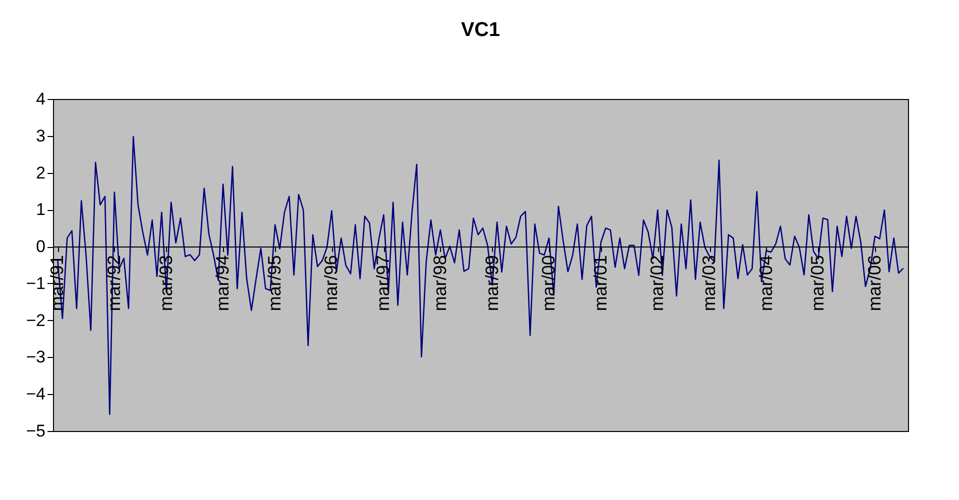 This screenshot has height=500, width=959. I want to click on y-tick-label: 2, so click(41, 172).